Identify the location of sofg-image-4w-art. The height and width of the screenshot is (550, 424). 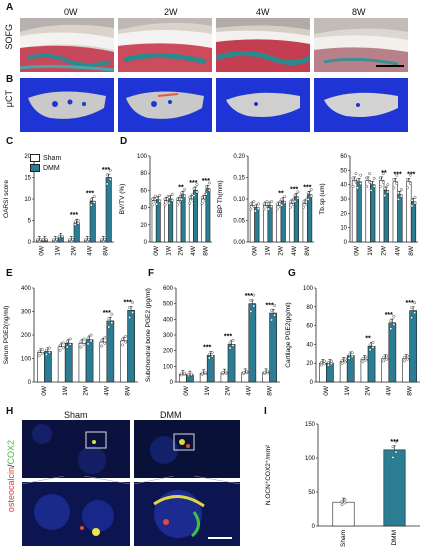
(263, 45).